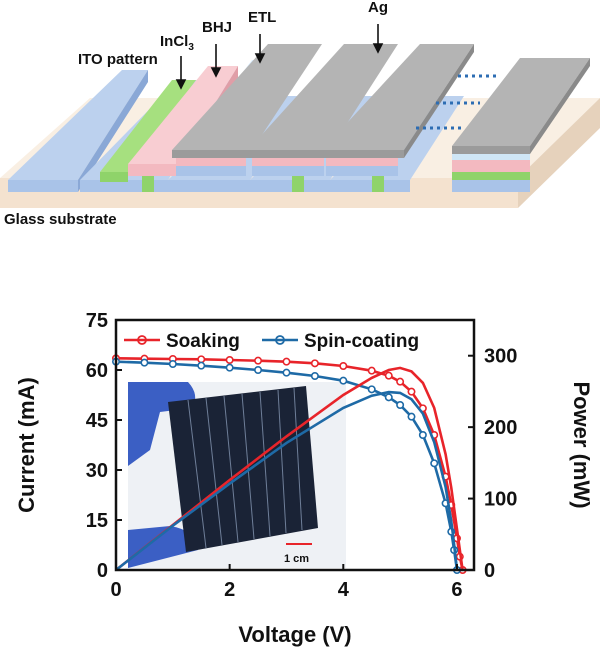 The image size is (600, 652). I want to click on scale-bar-label: 1 cm, so click(296, 559).